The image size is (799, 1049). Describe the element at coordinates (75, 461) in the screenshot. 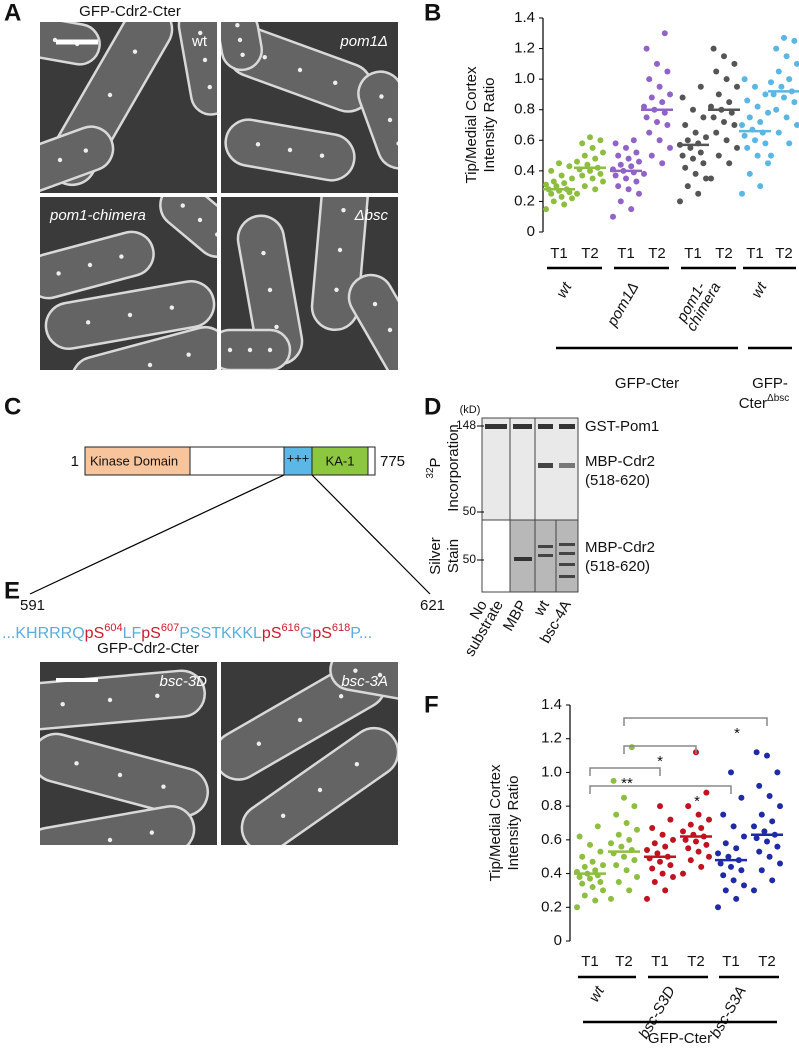

I see `residue-number: 1` at that location.